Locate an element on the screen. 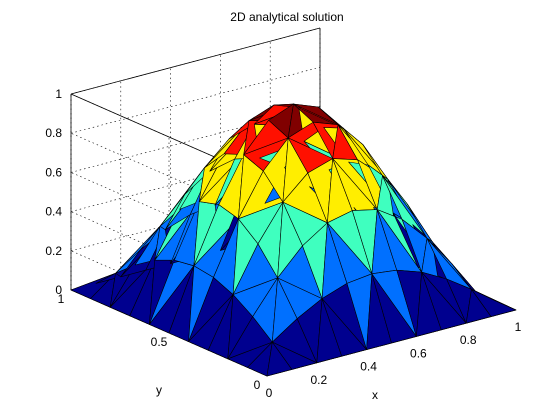 The width and height of the screenshot is (560, 420). x-axis-label: x is located at coordinates (375, 395).